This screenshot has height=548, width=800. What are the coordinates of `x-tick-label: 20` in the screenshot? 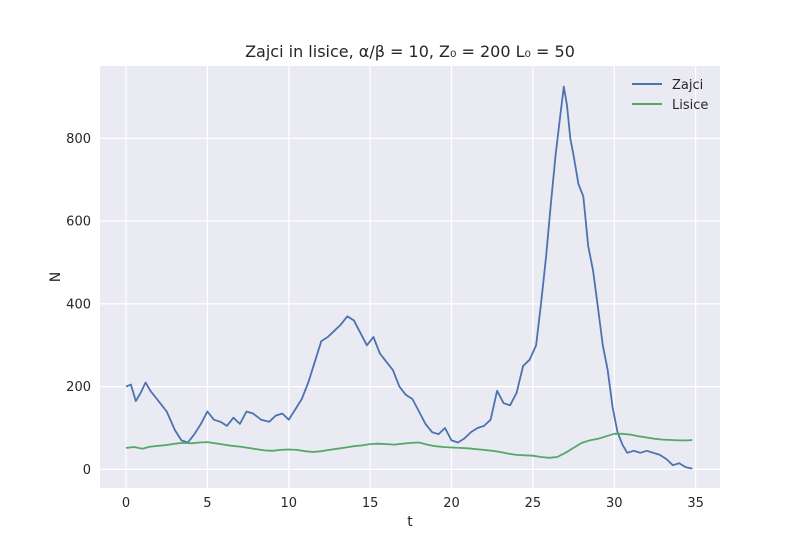 It's located at (451, 503).